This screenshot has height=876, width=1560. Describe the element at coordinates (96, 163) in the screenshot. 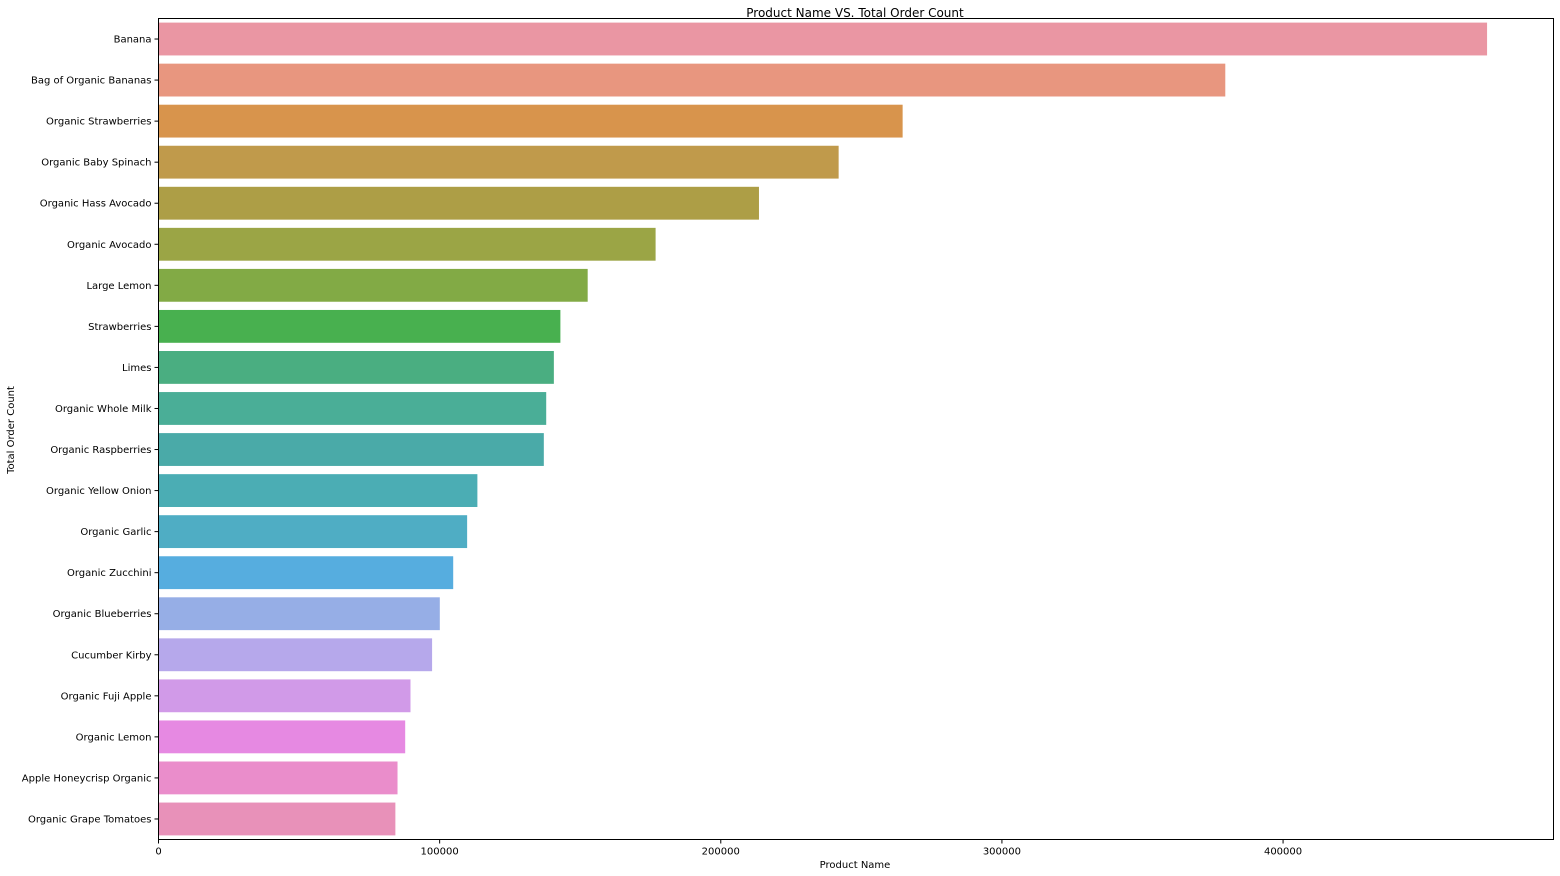

I see `y-tick-label: Organic Baby Spinach` at that location.